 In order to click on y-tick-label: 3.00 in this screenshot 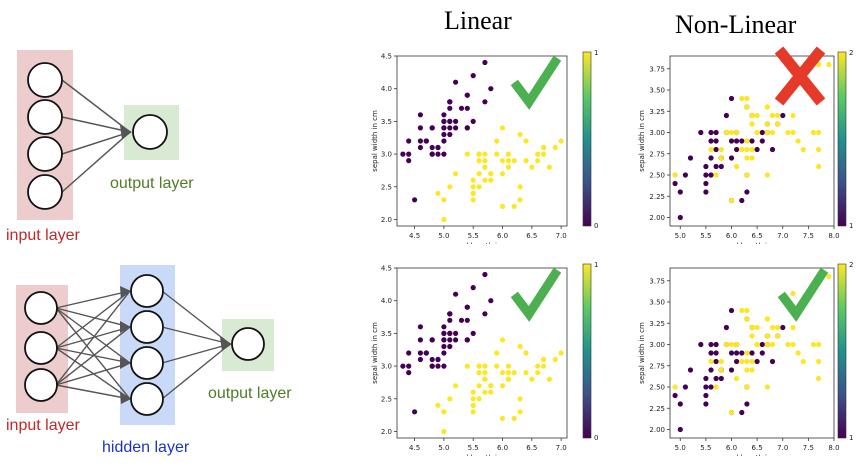, I will do `click(657, 345)`.